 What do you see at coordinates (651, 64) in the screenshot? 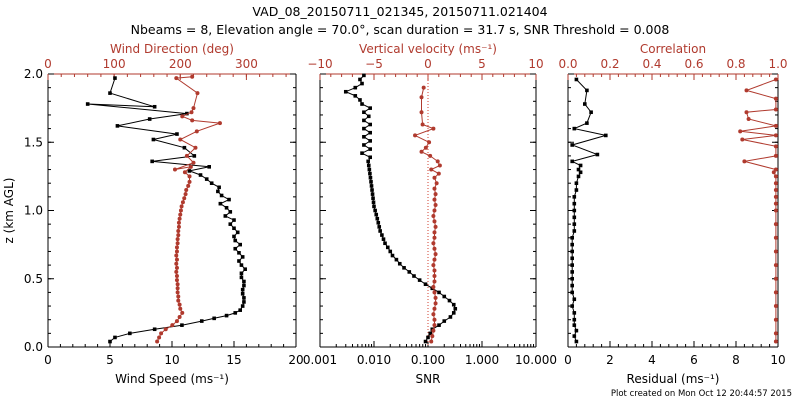
I see `residual-top-tick-label: 0.4` at bounding box center [651, 64].